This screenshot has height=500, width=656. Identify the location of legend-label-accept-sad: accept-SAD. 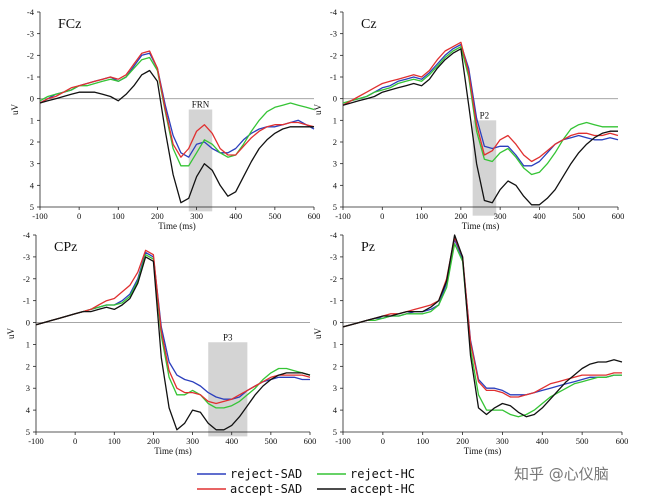
(266, 489).